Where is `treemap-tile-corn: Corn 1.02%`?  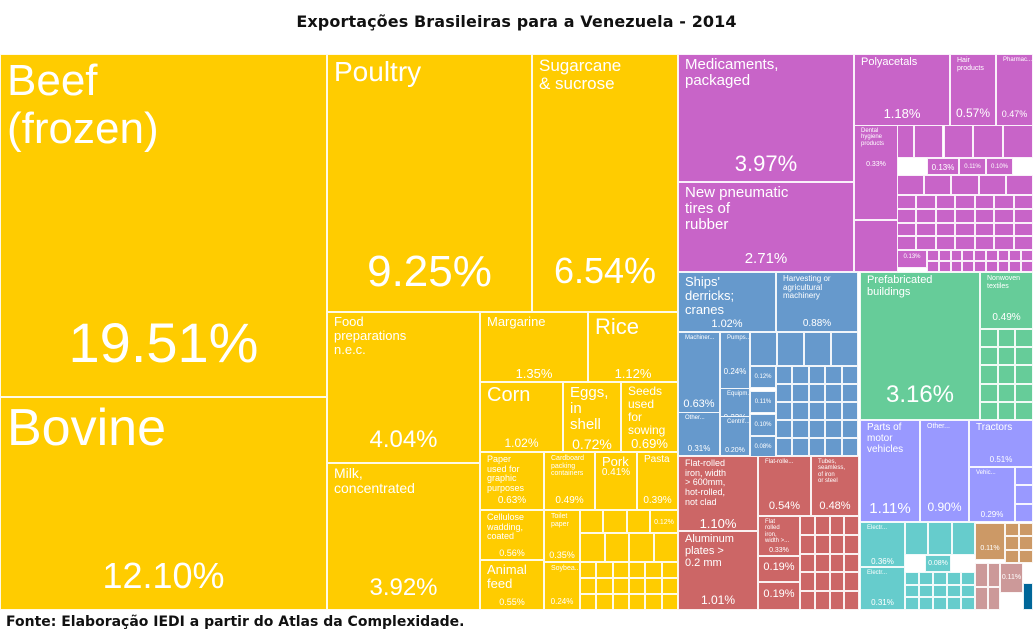 treemap-tile-corn: Corn 1.02% is located at coordinates (521, 417).